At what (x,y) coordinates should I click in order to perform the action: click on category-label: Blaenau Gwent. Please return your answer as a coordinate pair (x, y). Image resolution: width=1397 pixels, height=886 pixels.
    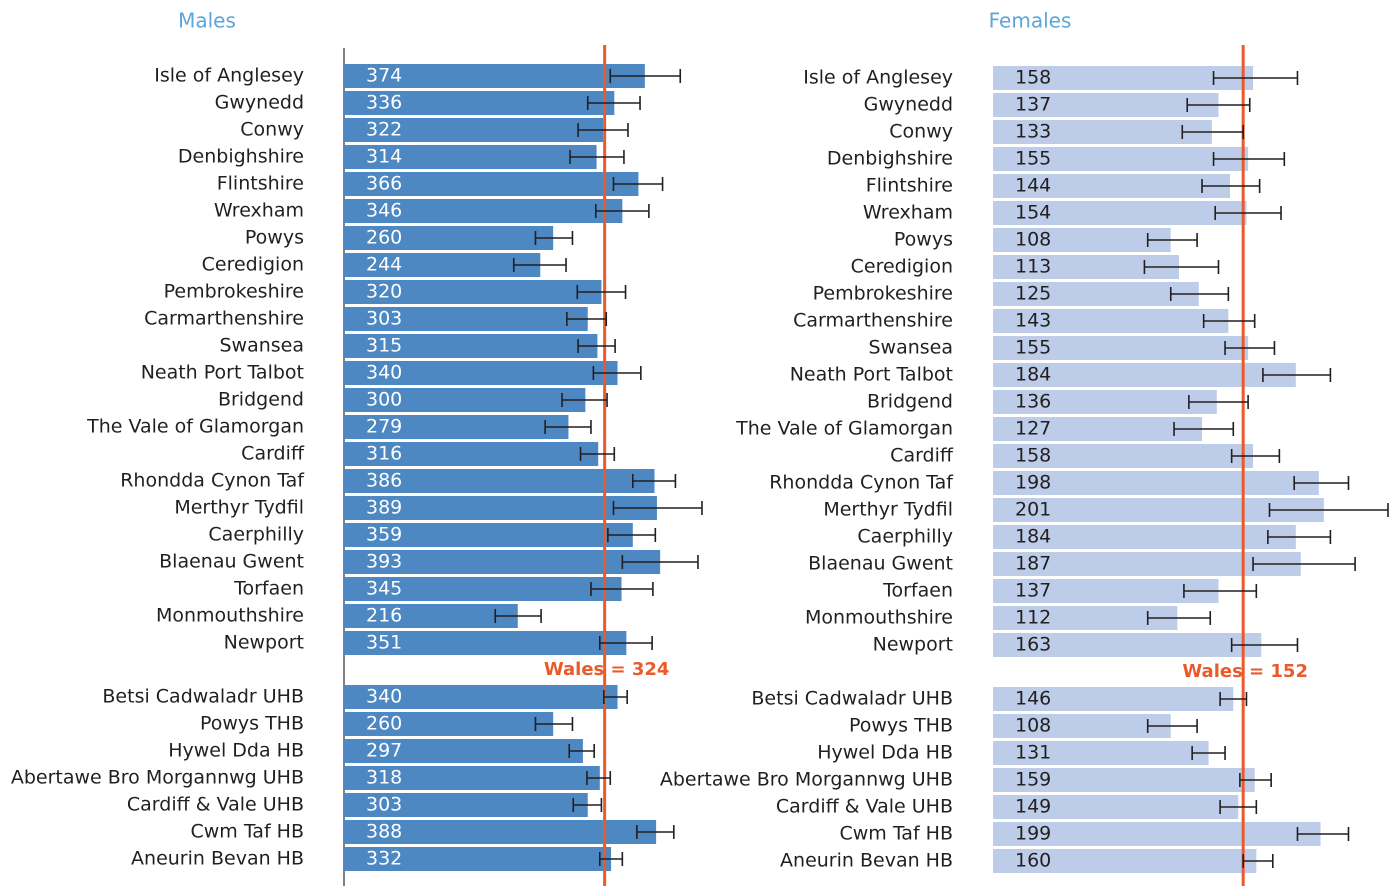
    Looking at the image, I should click on (880, 564).